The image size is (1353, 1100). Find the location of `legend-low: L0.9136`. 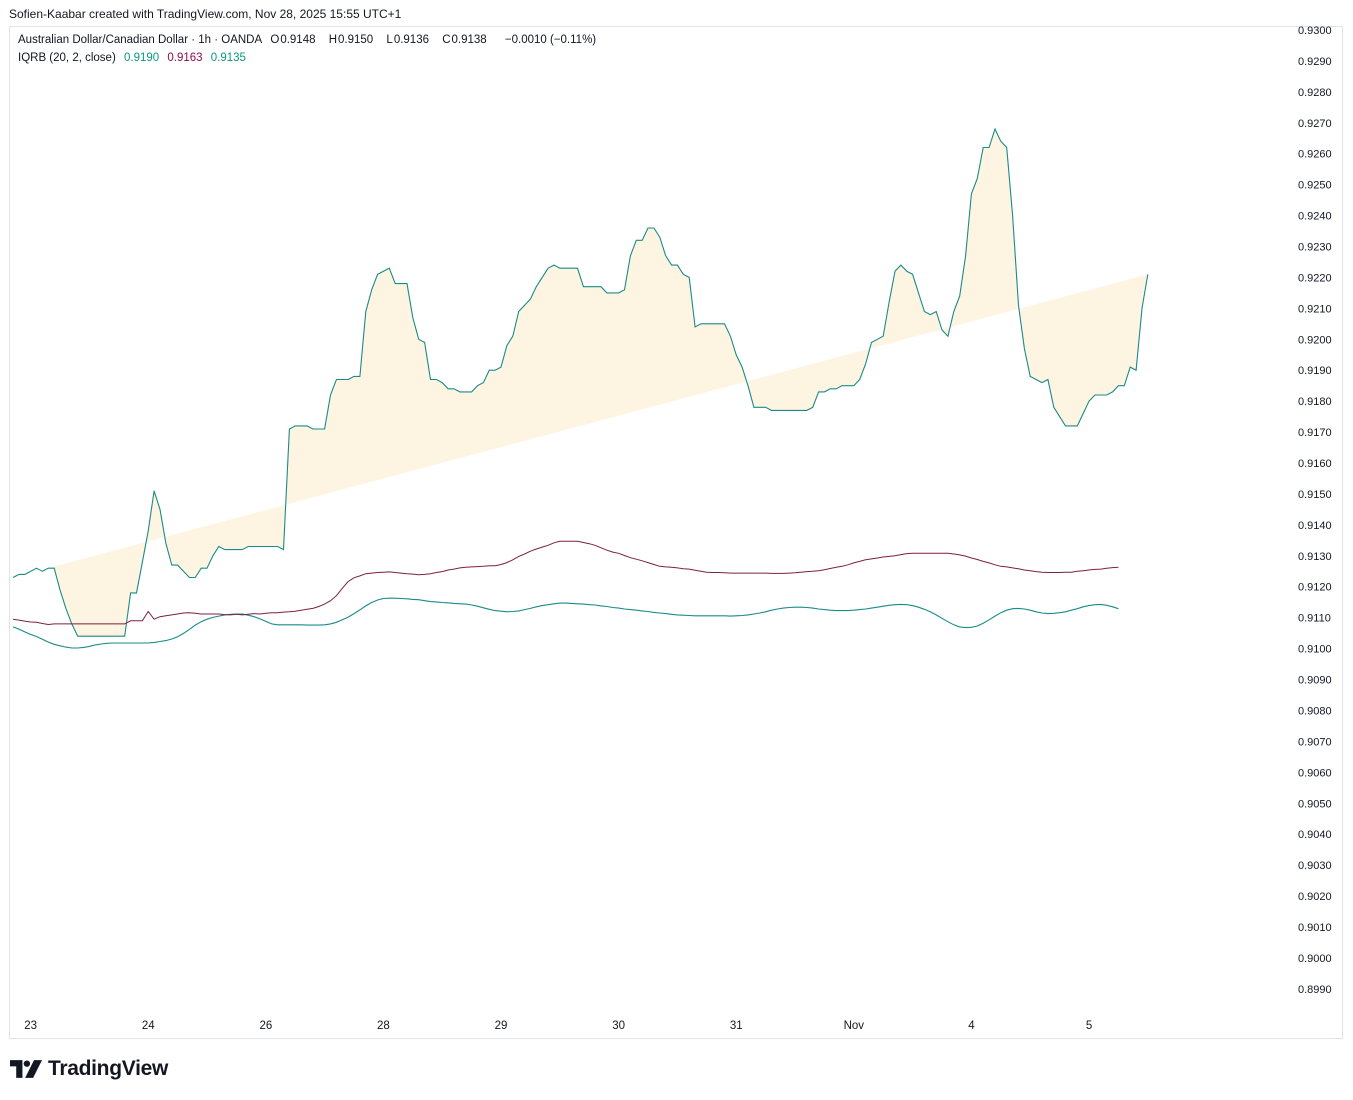

legend-low: L0.9136 is located at coordinates (407, 40).